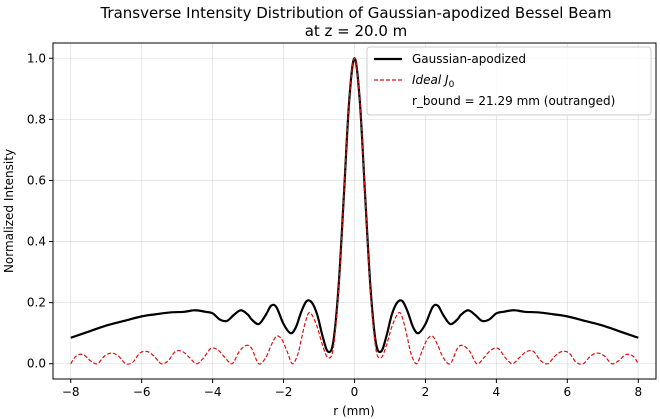  I want to click on y-tick-label: 0.6, so click(36, 180).